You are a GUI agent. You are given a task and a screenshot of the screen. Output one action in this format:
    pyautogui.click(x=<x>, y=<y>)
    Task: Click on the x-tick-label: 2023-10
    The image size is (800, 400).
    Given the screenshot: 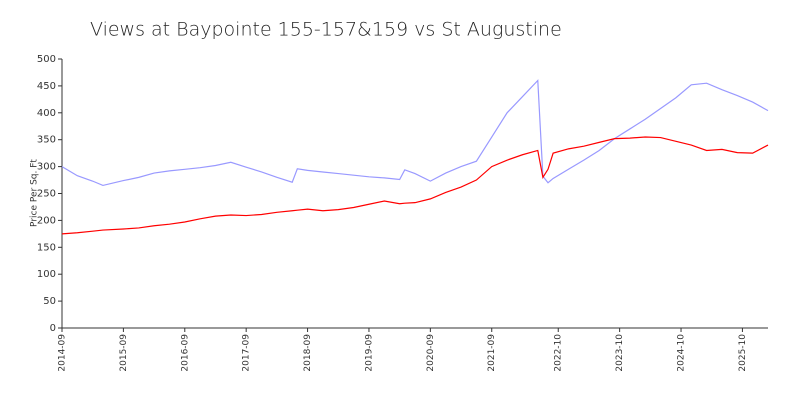 What is the action you would take?
    pyautogui.click(x=620, y=353)
    